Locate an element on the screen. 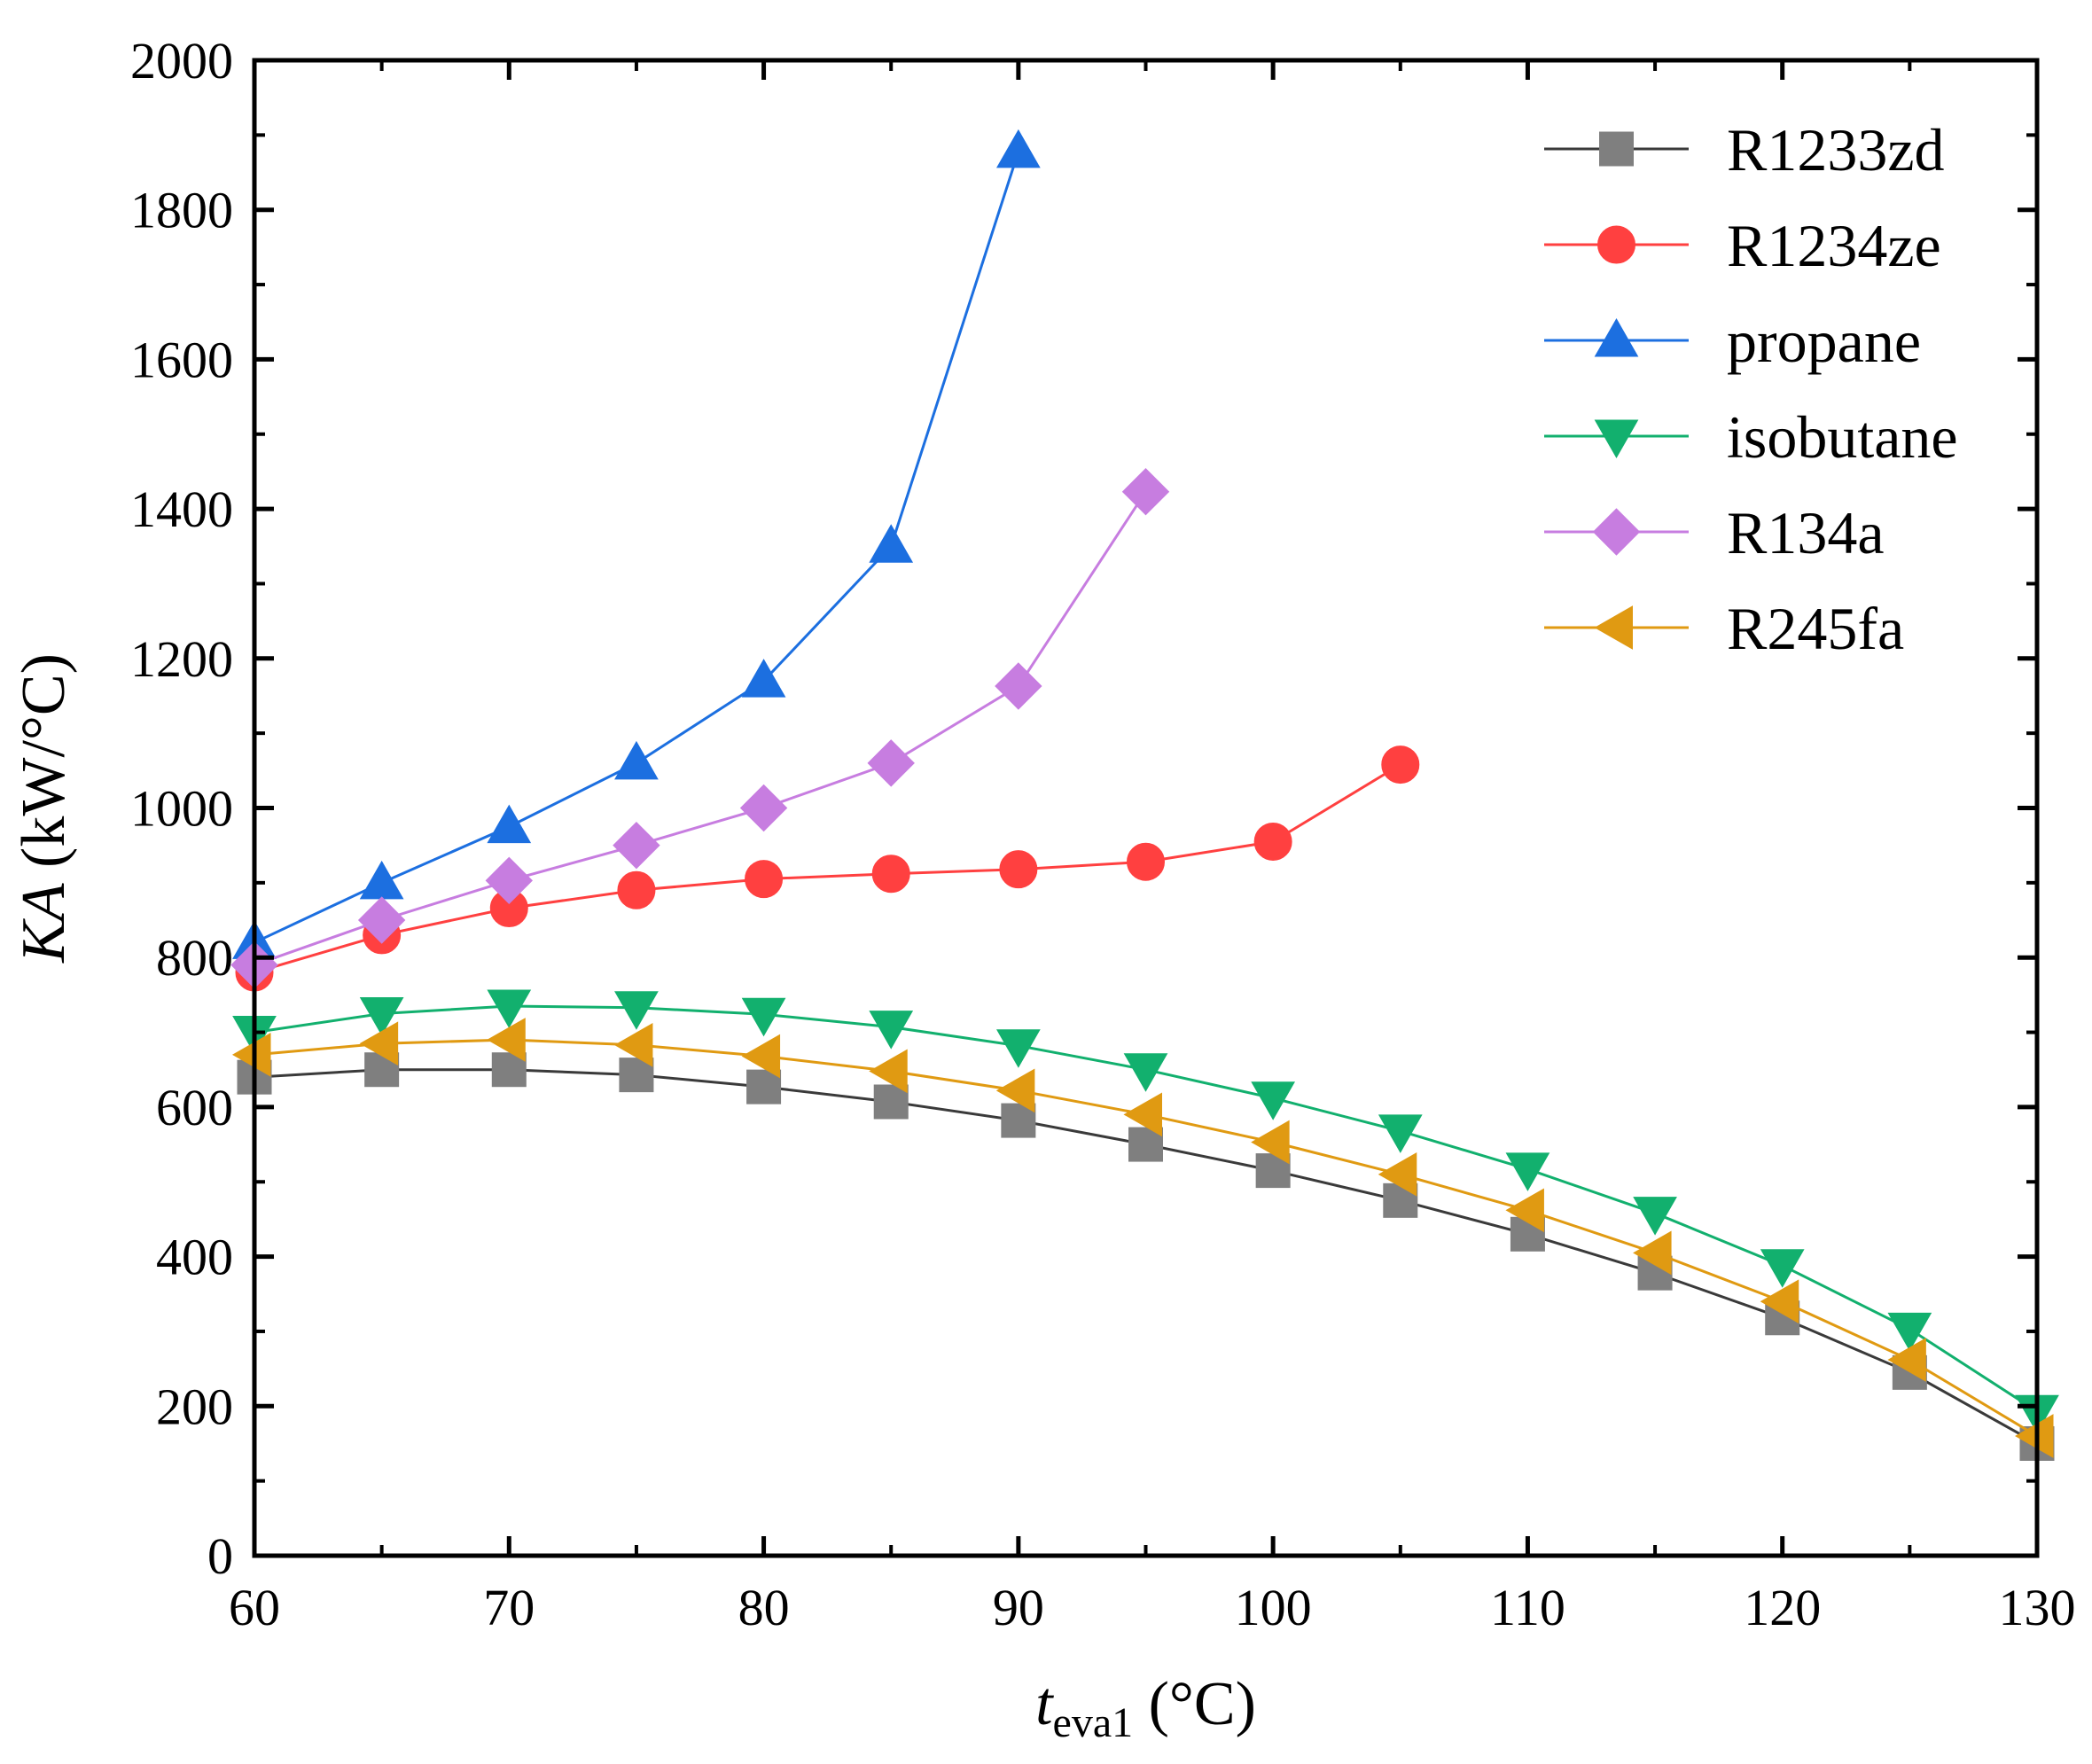 This screenshot has height=1764, width=2092. series-R134a is located at coordinates (700, 728).